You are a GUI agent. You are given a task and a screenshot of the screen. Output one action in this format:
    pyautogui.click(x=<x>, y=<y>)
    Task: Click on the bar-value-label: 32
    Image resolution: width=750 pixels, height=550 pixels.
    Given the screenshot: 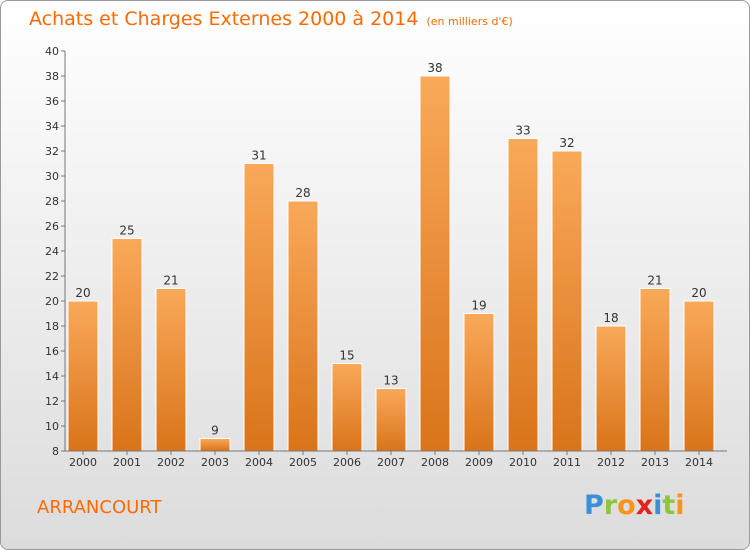 What is the action you would take?
    pyautogui.click(x=566, y=143)
    